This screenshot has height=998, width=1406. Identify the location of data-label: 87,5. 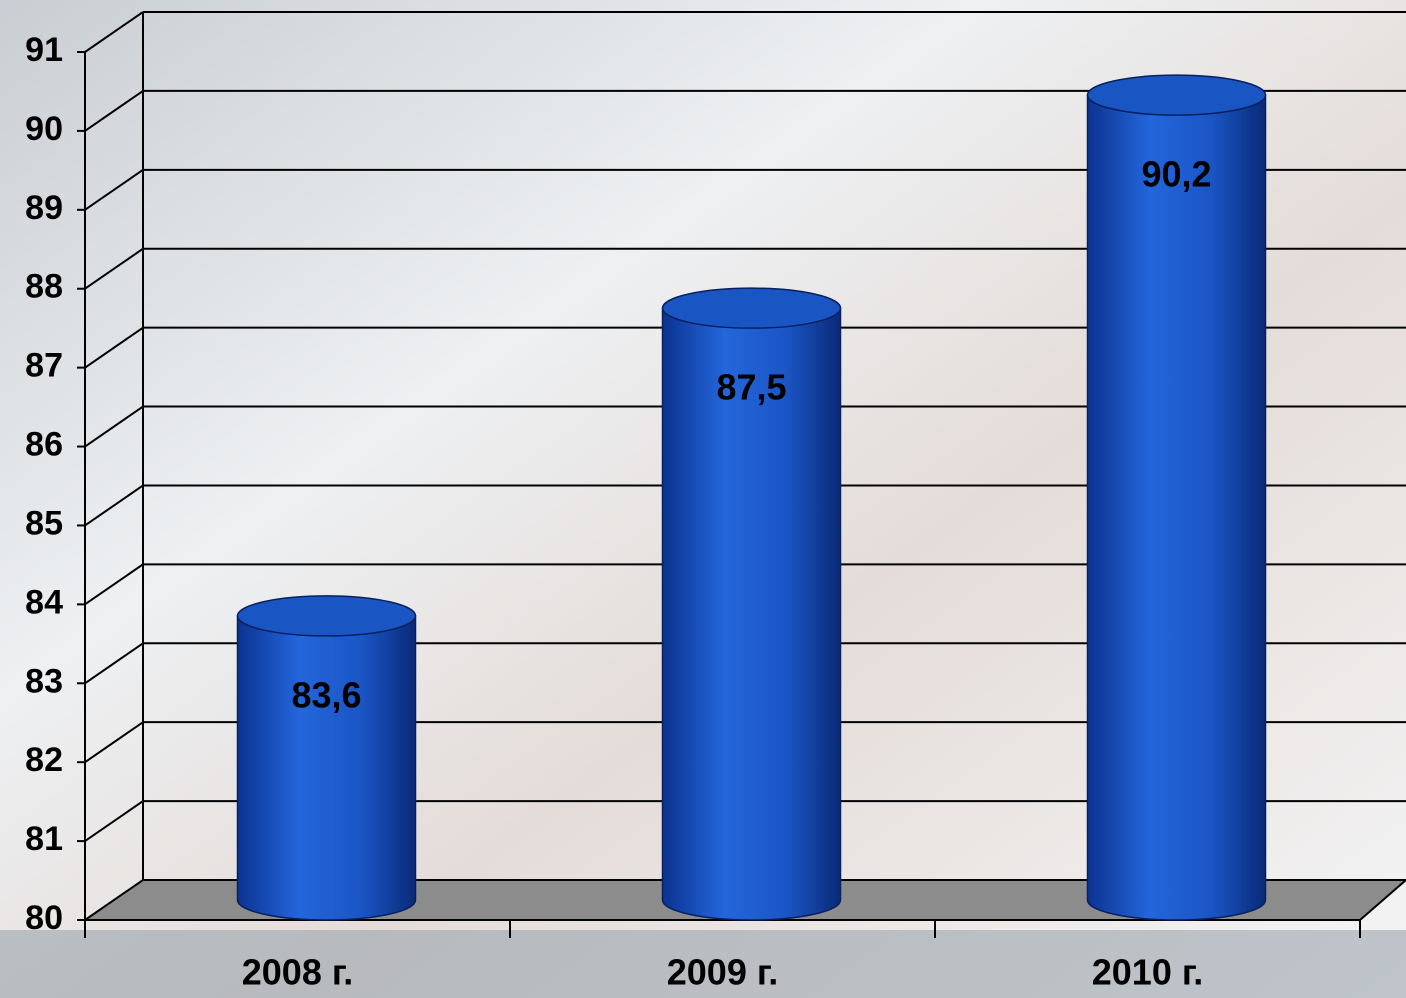
(751, 387).